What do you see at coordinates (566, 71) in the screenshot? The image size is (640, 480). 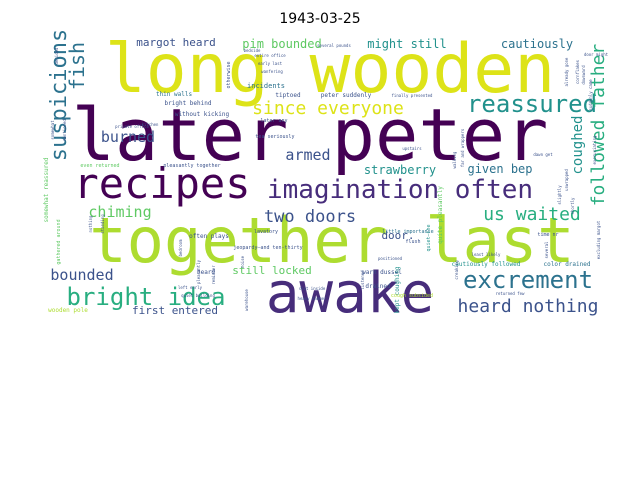 I see `cloud-word: already gone` at bounding box center [566, 71].